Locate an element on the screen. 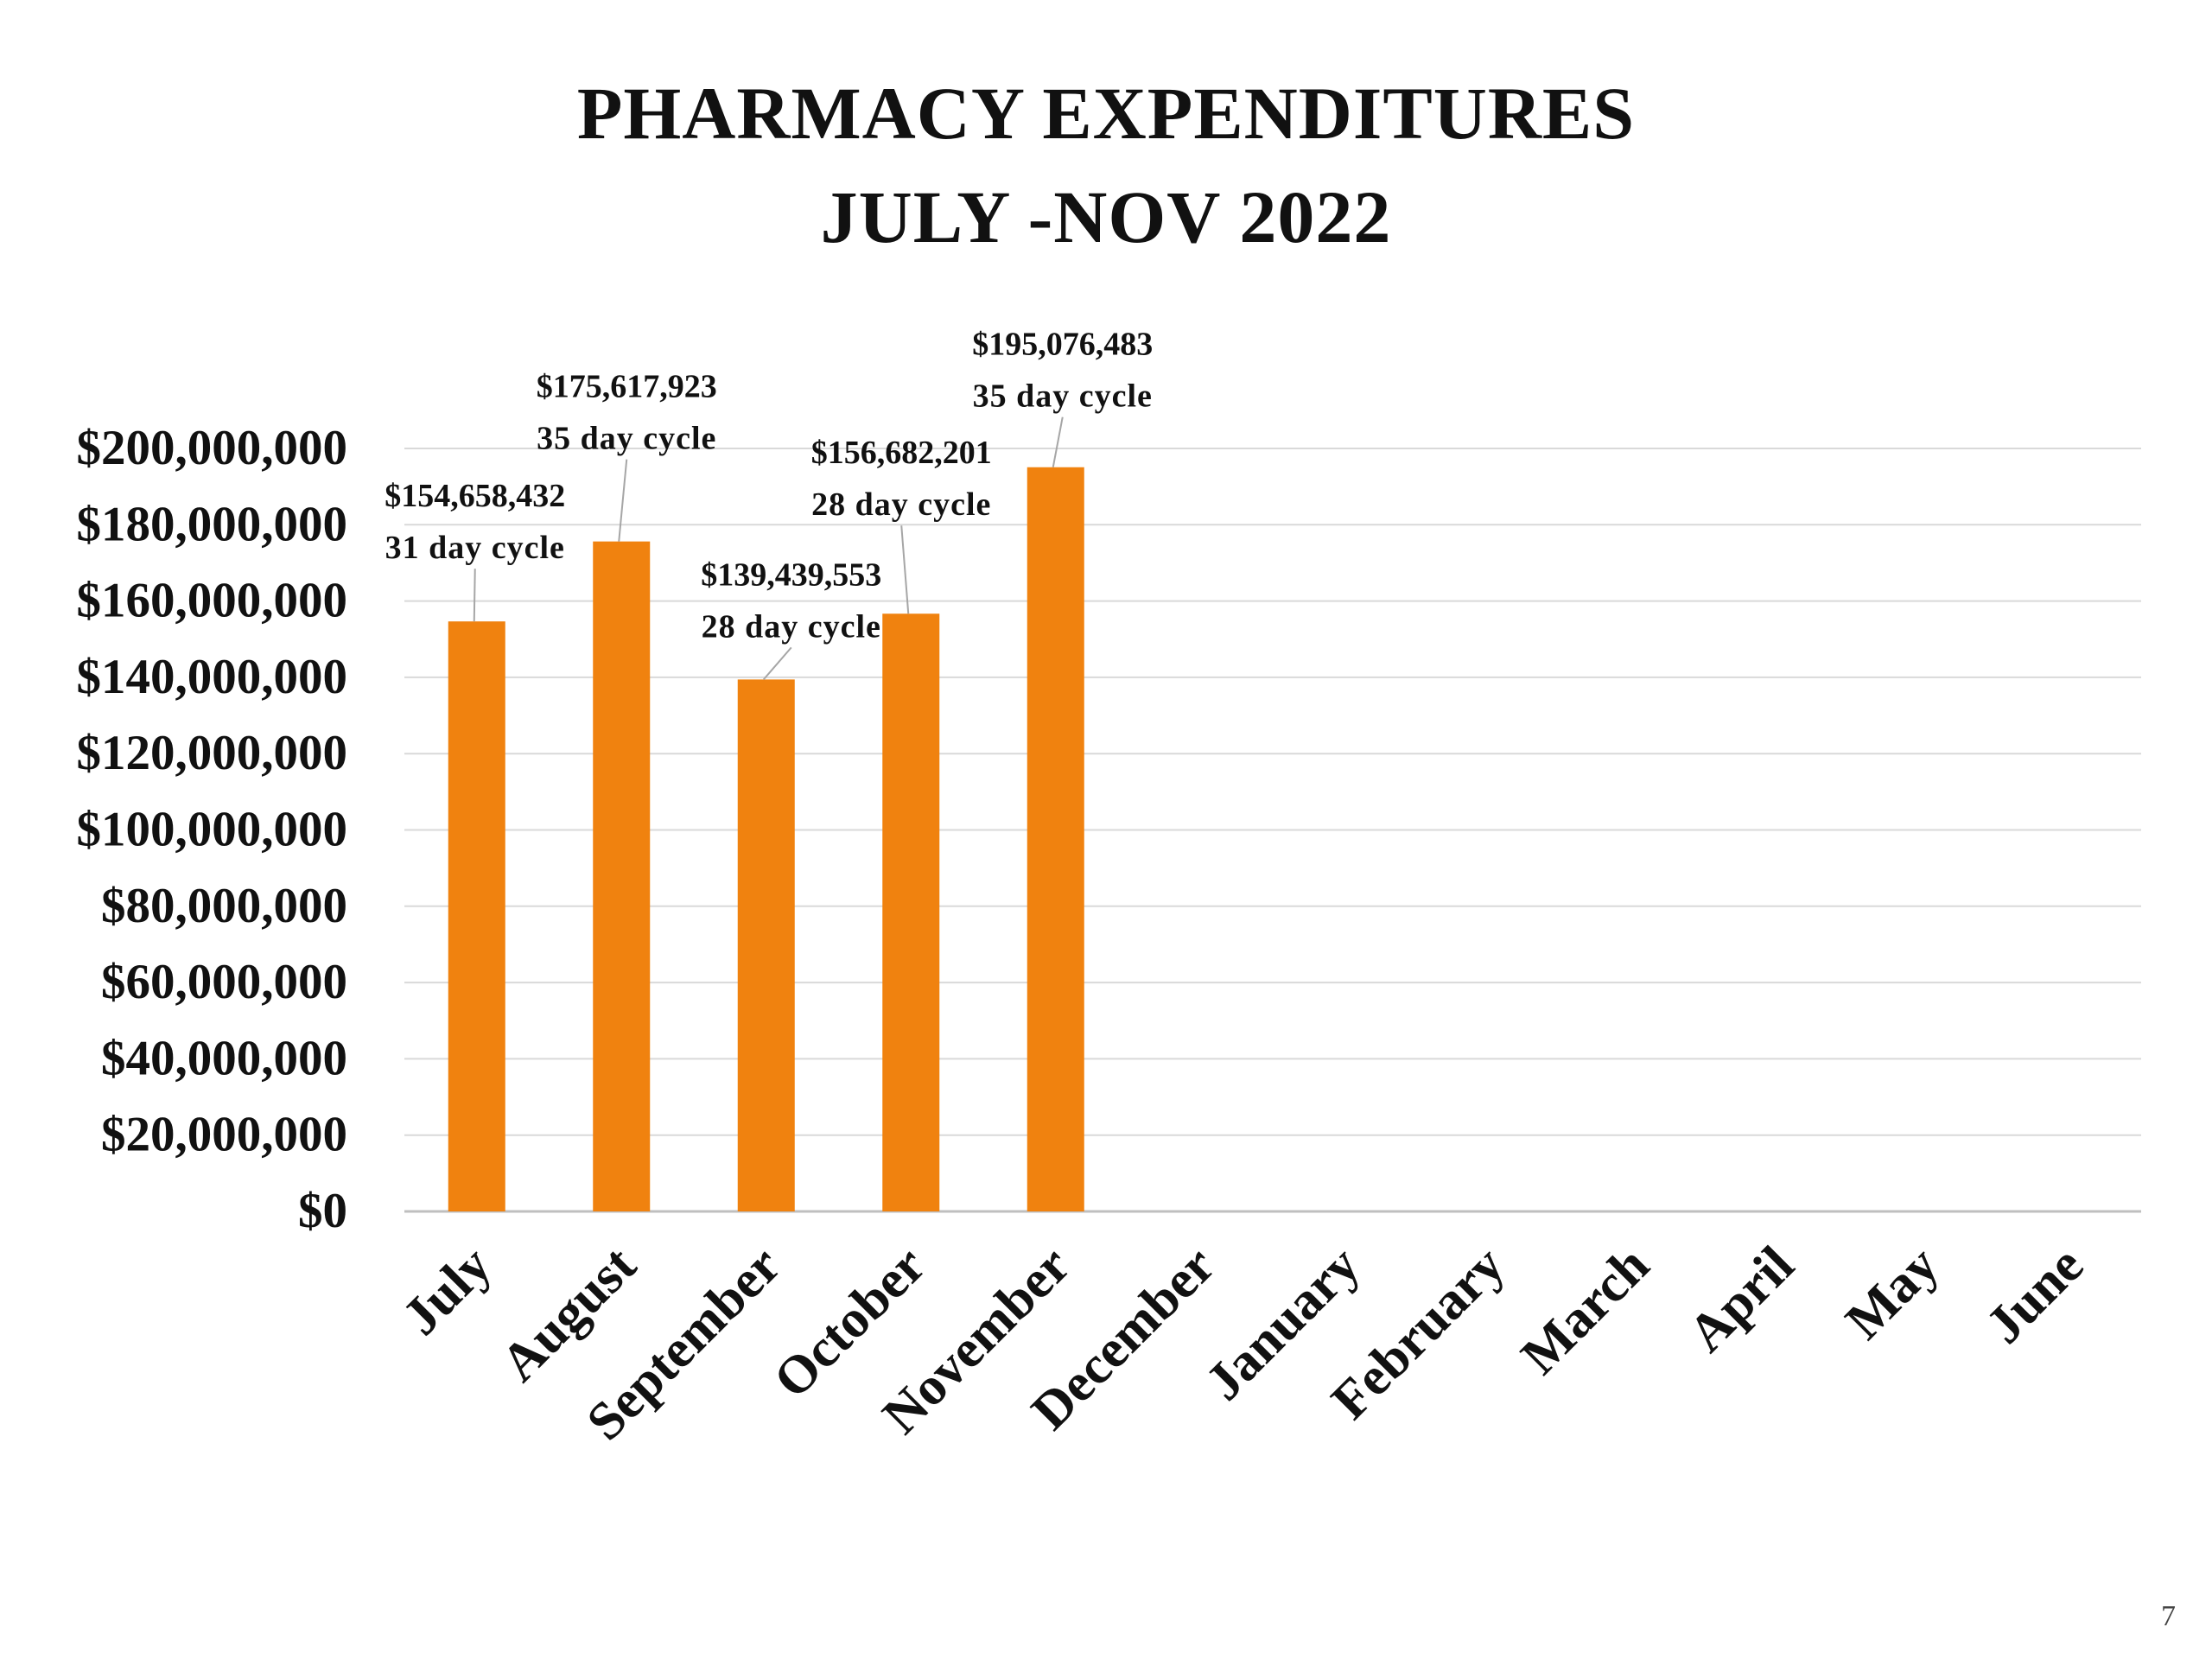 The width and height of the screenshot is (2212, 1659). data-label-value: $156,682,201 is located at coordinates (901, 453).